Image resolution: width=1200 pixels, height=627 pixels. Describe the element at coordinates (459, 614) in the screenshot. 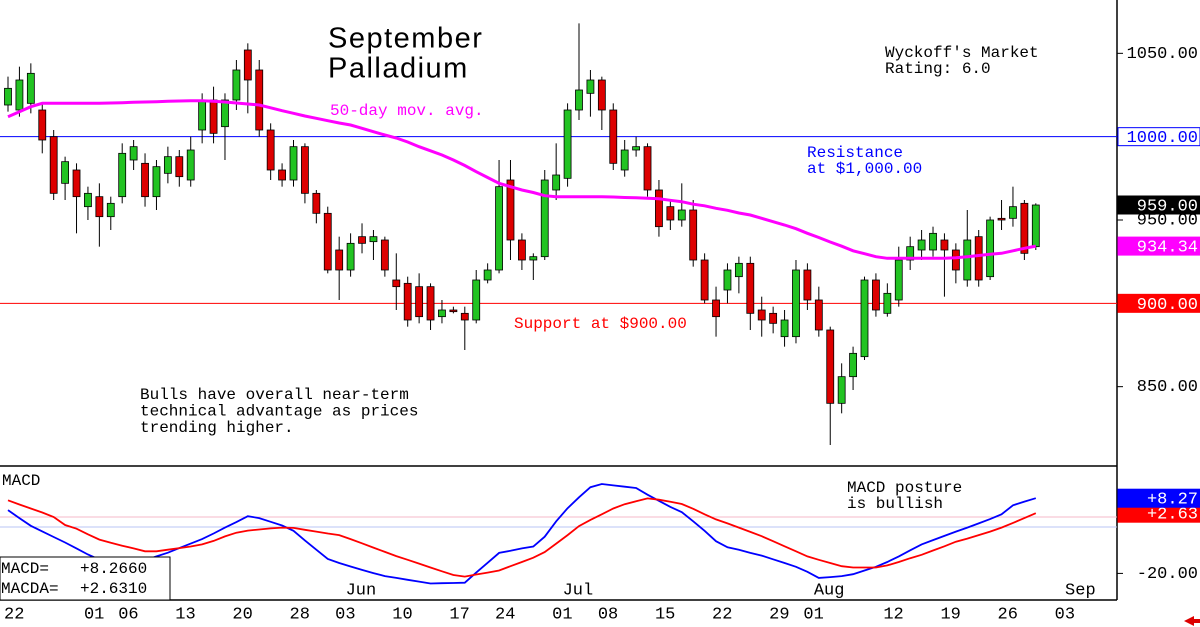

I see `x-tick-label: 17` at that location.